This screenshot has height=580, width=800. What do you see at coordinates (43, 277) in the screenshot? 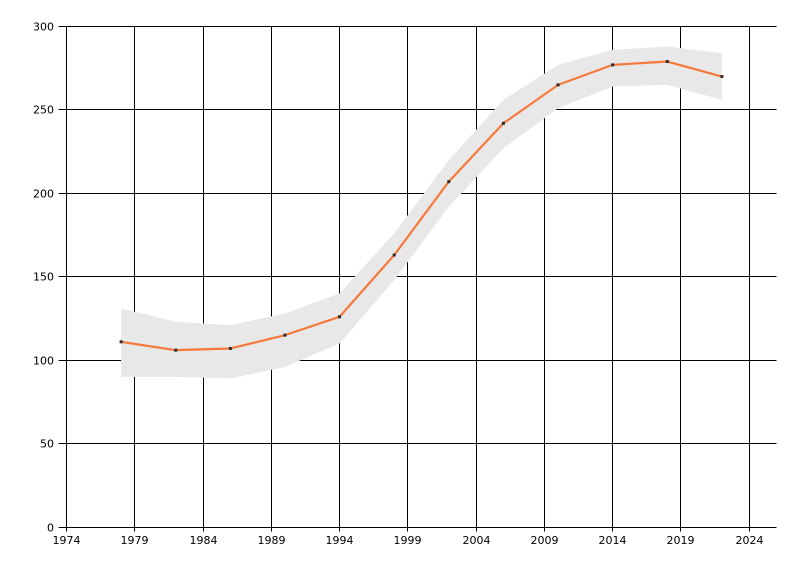
I see `y-tick-label: 150` at bounding box center [43, 277].